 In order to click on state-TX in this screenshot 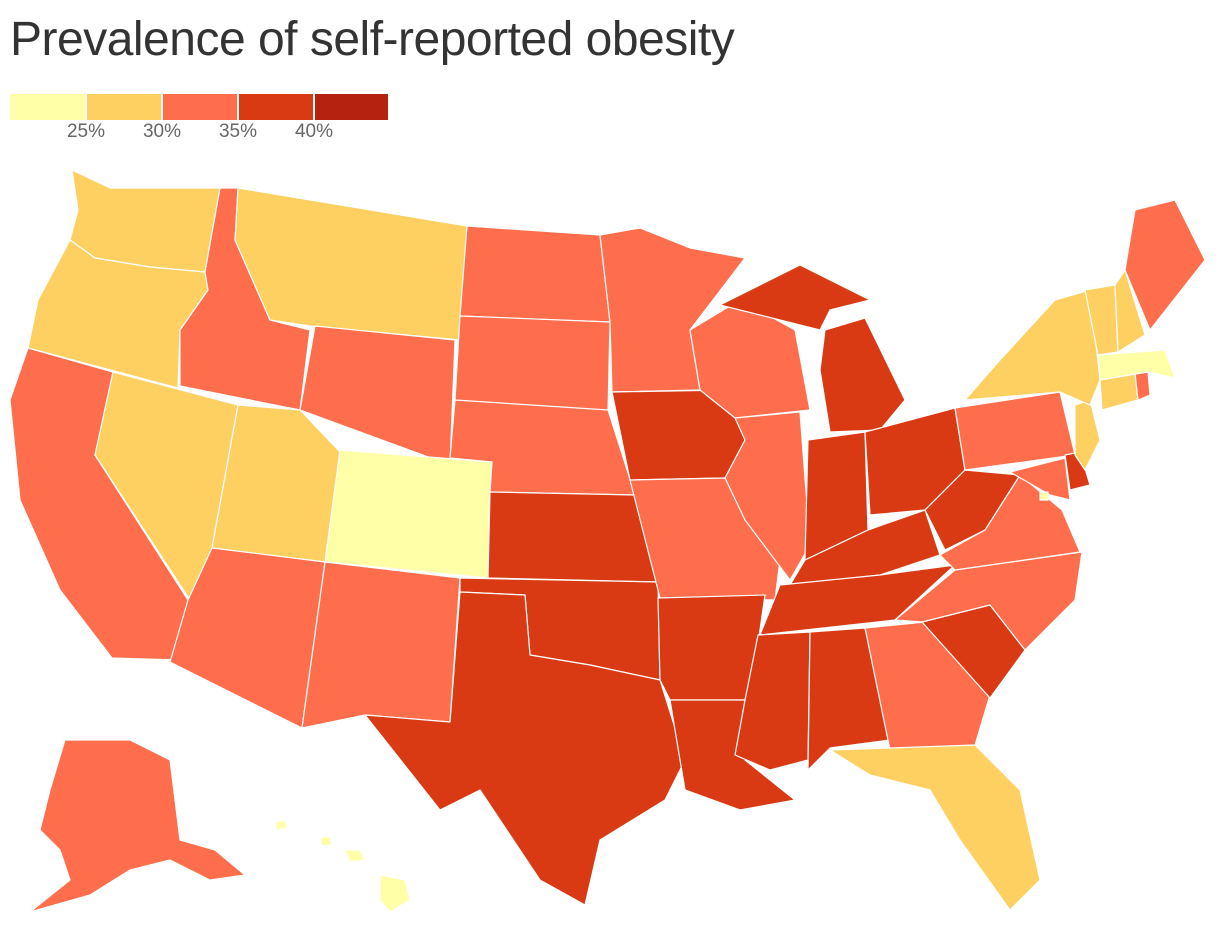, I will do `click(525, 748)`.